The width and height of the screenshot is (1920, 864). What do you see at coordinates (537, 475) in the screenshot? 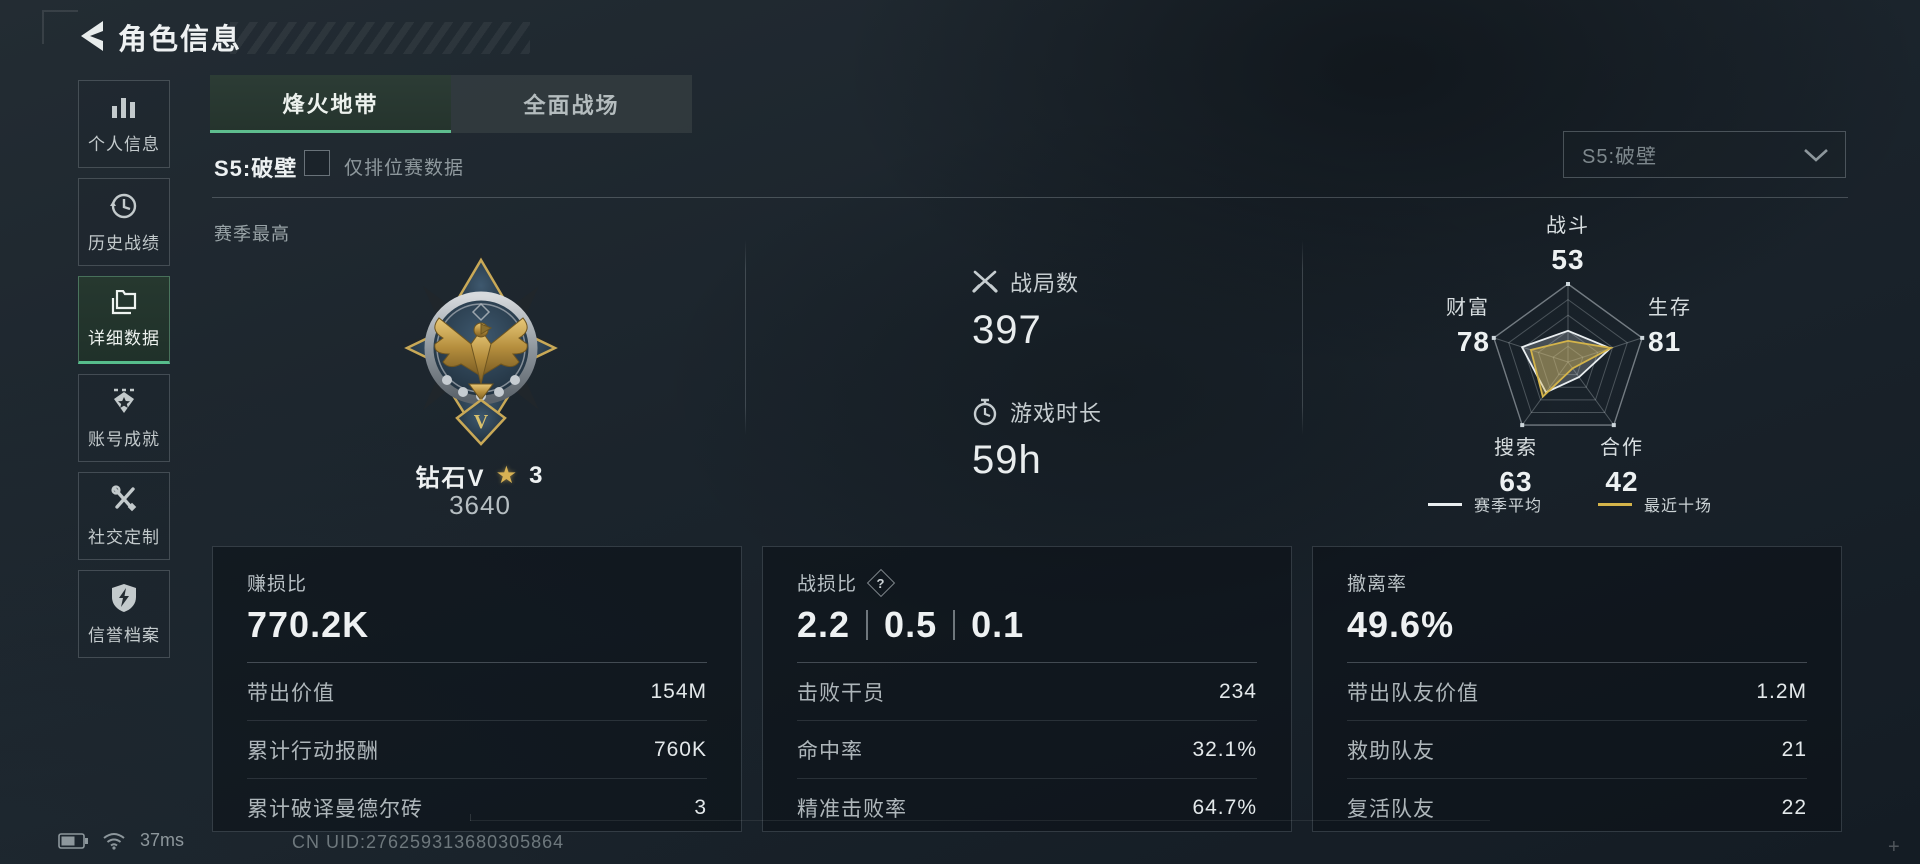
I see `rank-star-count: 3` at bounding box center [537, 475].